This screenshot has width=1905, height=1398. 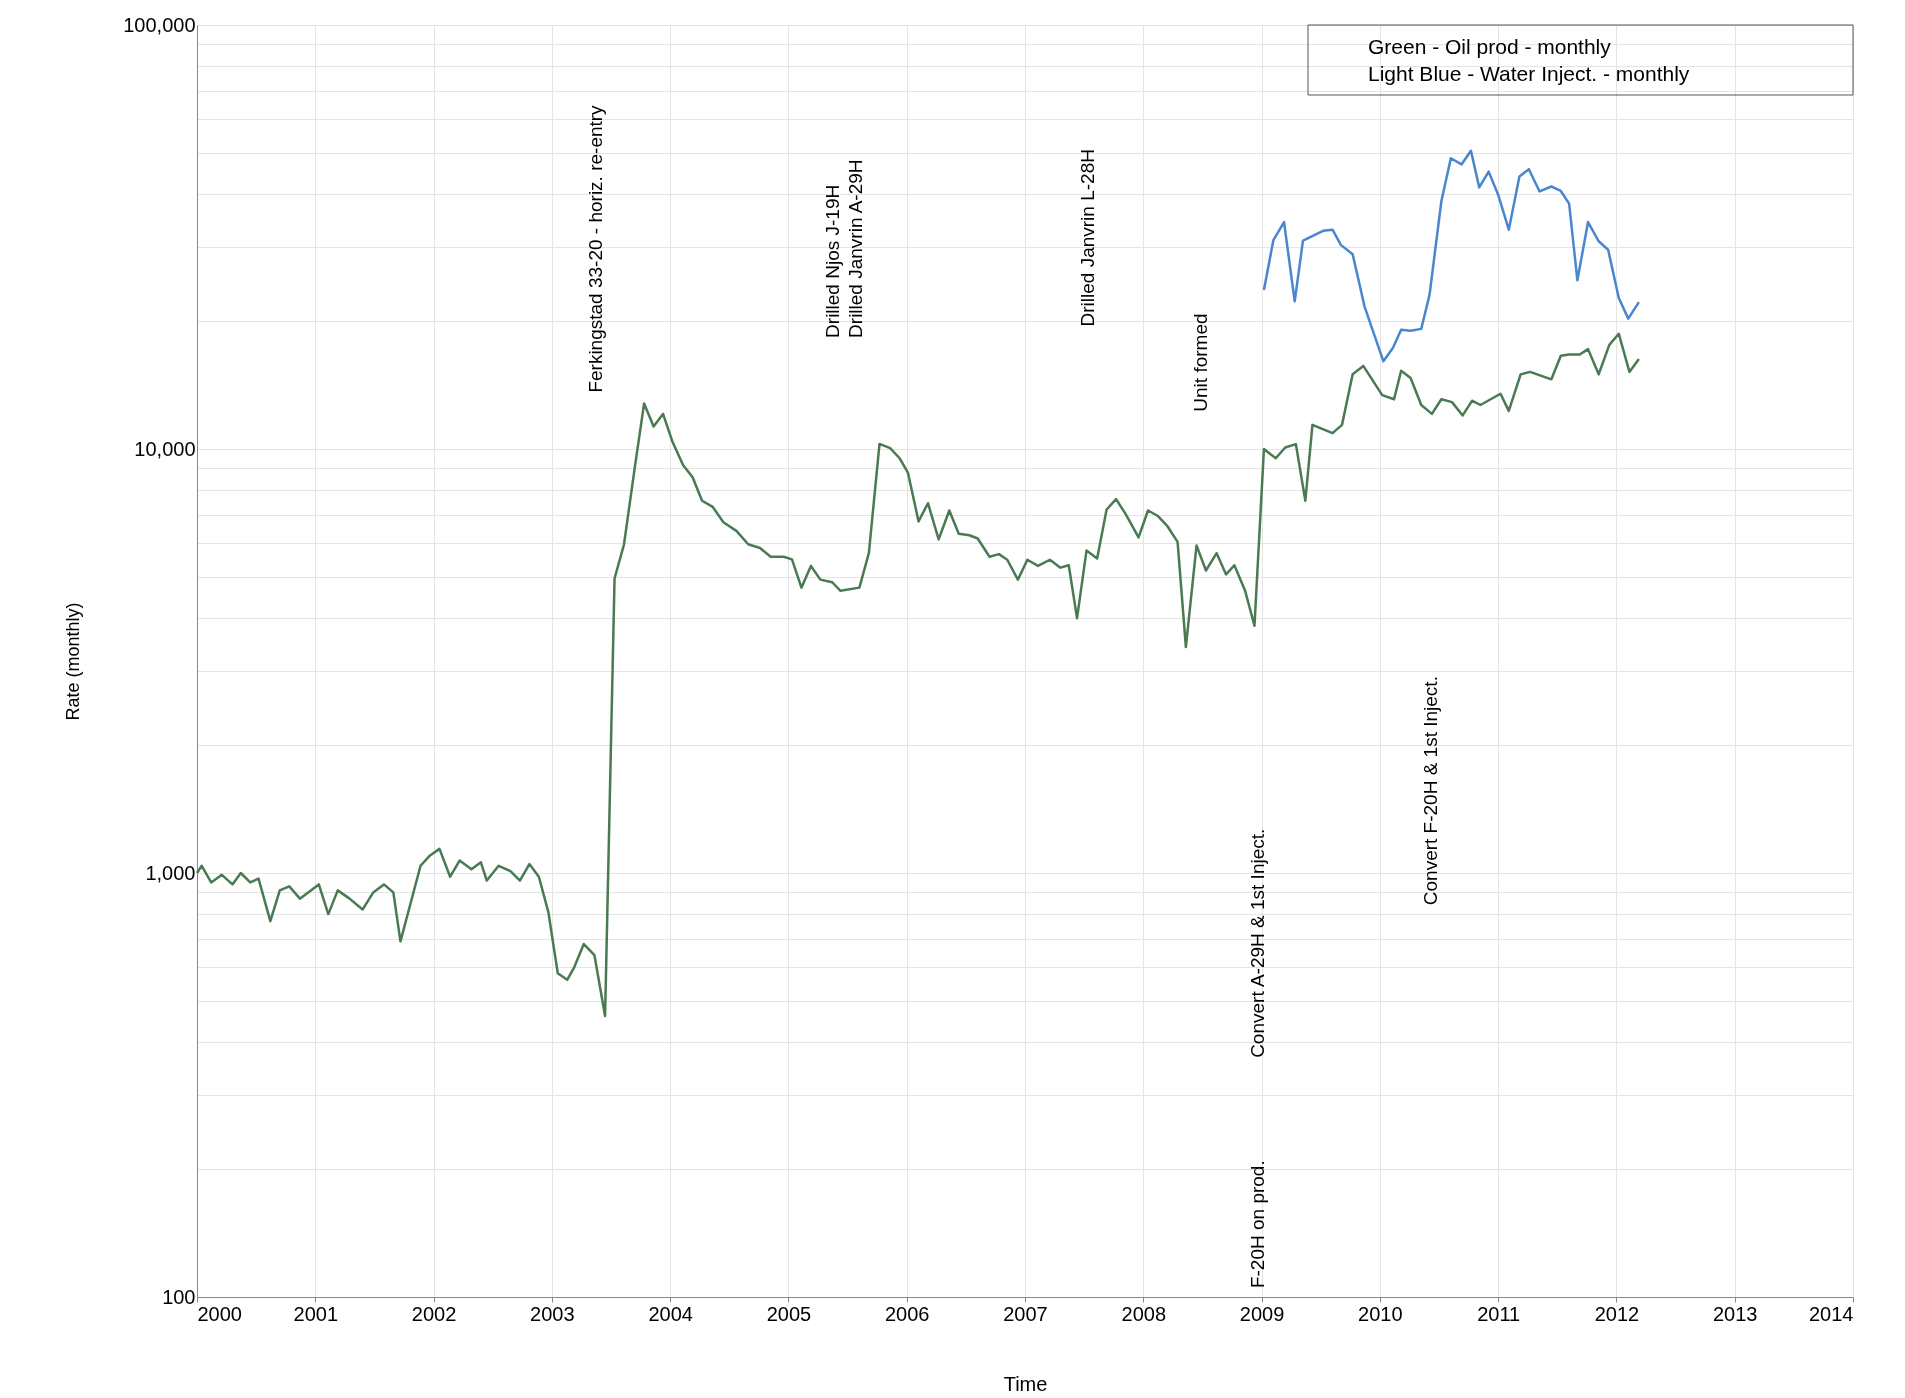 What do you see at coordinates (434, 1313) in the screenshot?
I see `x-tick-label: 2002` at bounding box center [434, 1313].